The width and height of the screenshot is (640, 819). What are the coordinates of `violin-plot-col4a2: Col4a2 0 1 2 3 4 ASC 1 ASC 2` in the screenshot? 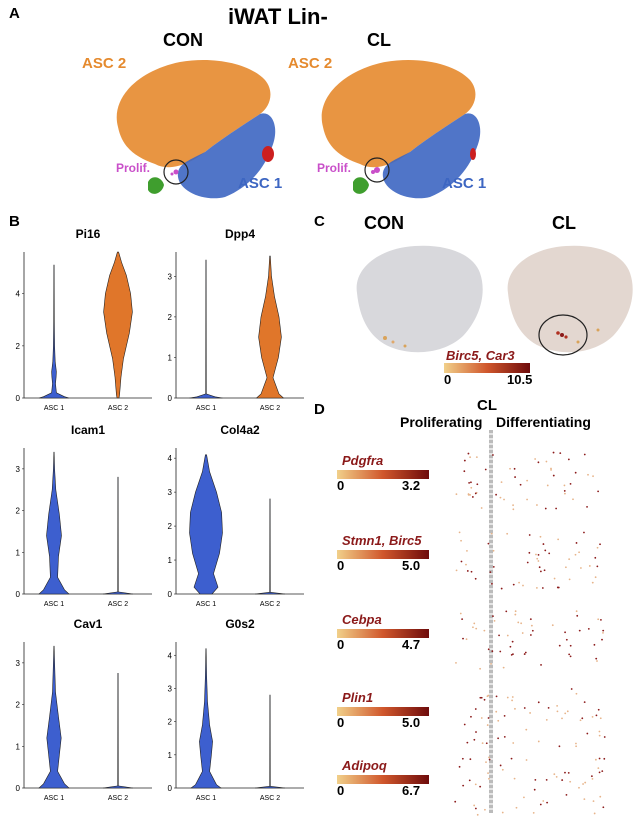 It's located at (236, 515).